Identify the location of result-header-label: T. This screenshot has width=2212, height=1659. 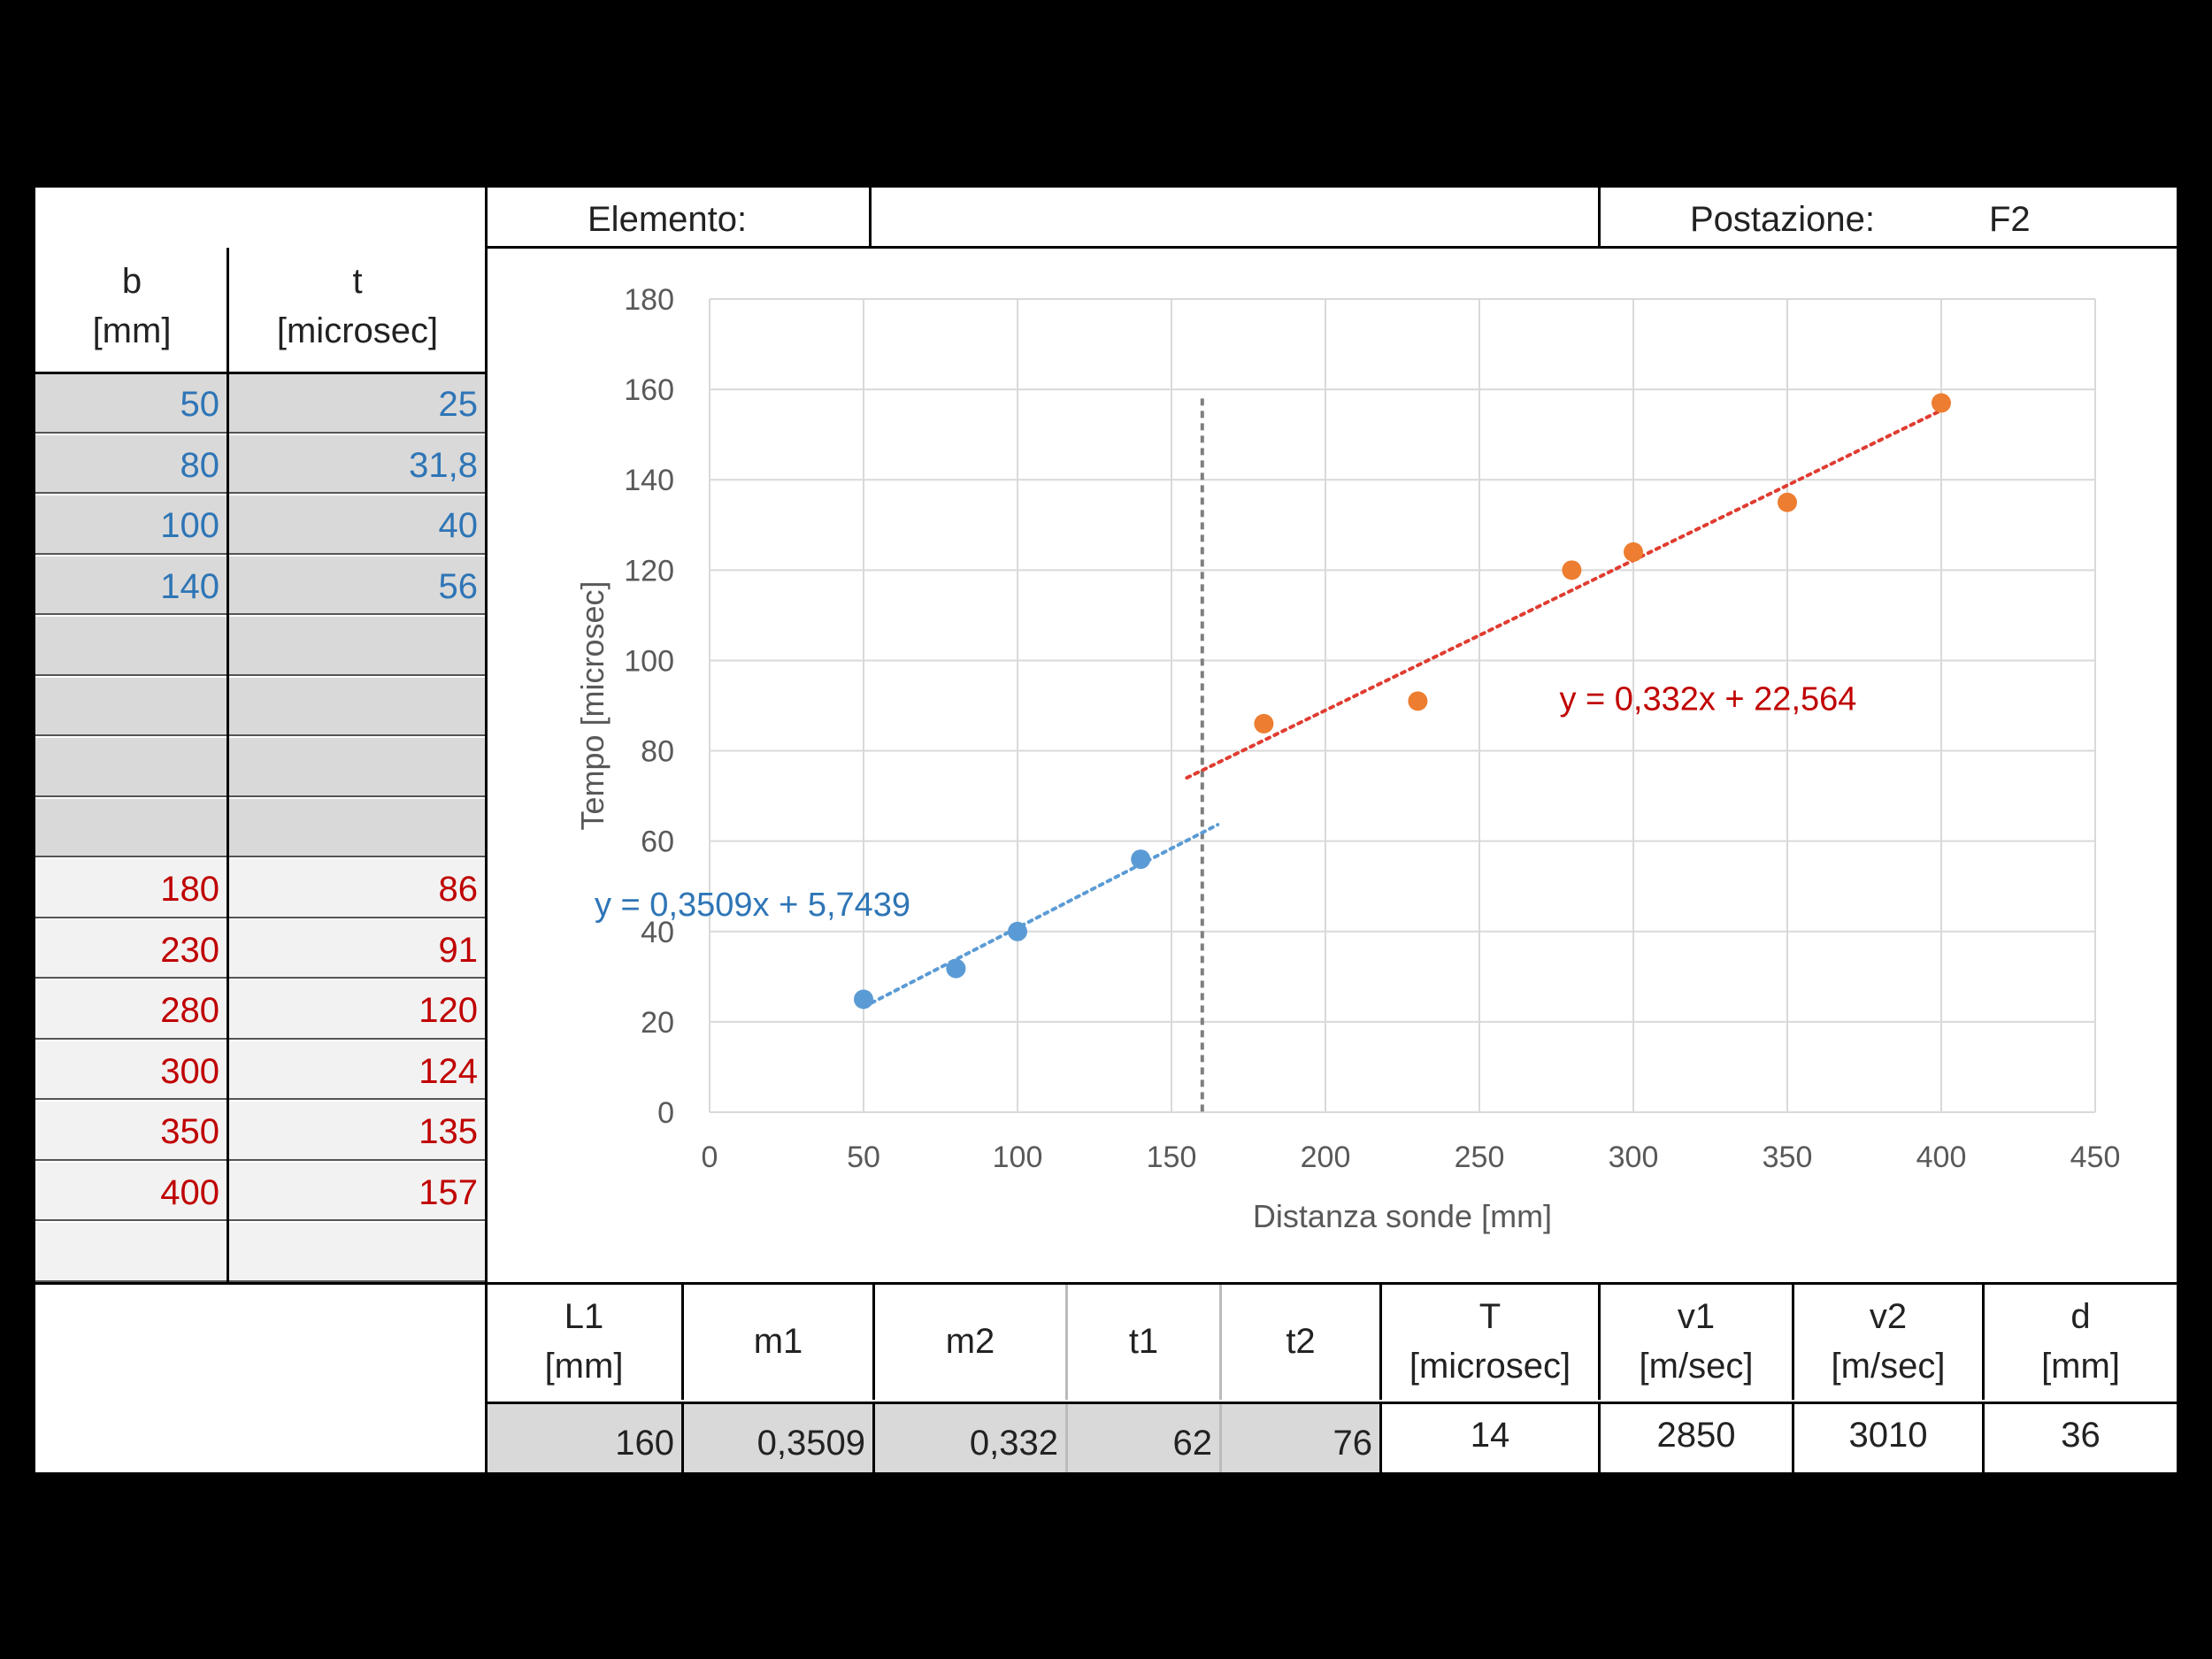
(1491, 1317).